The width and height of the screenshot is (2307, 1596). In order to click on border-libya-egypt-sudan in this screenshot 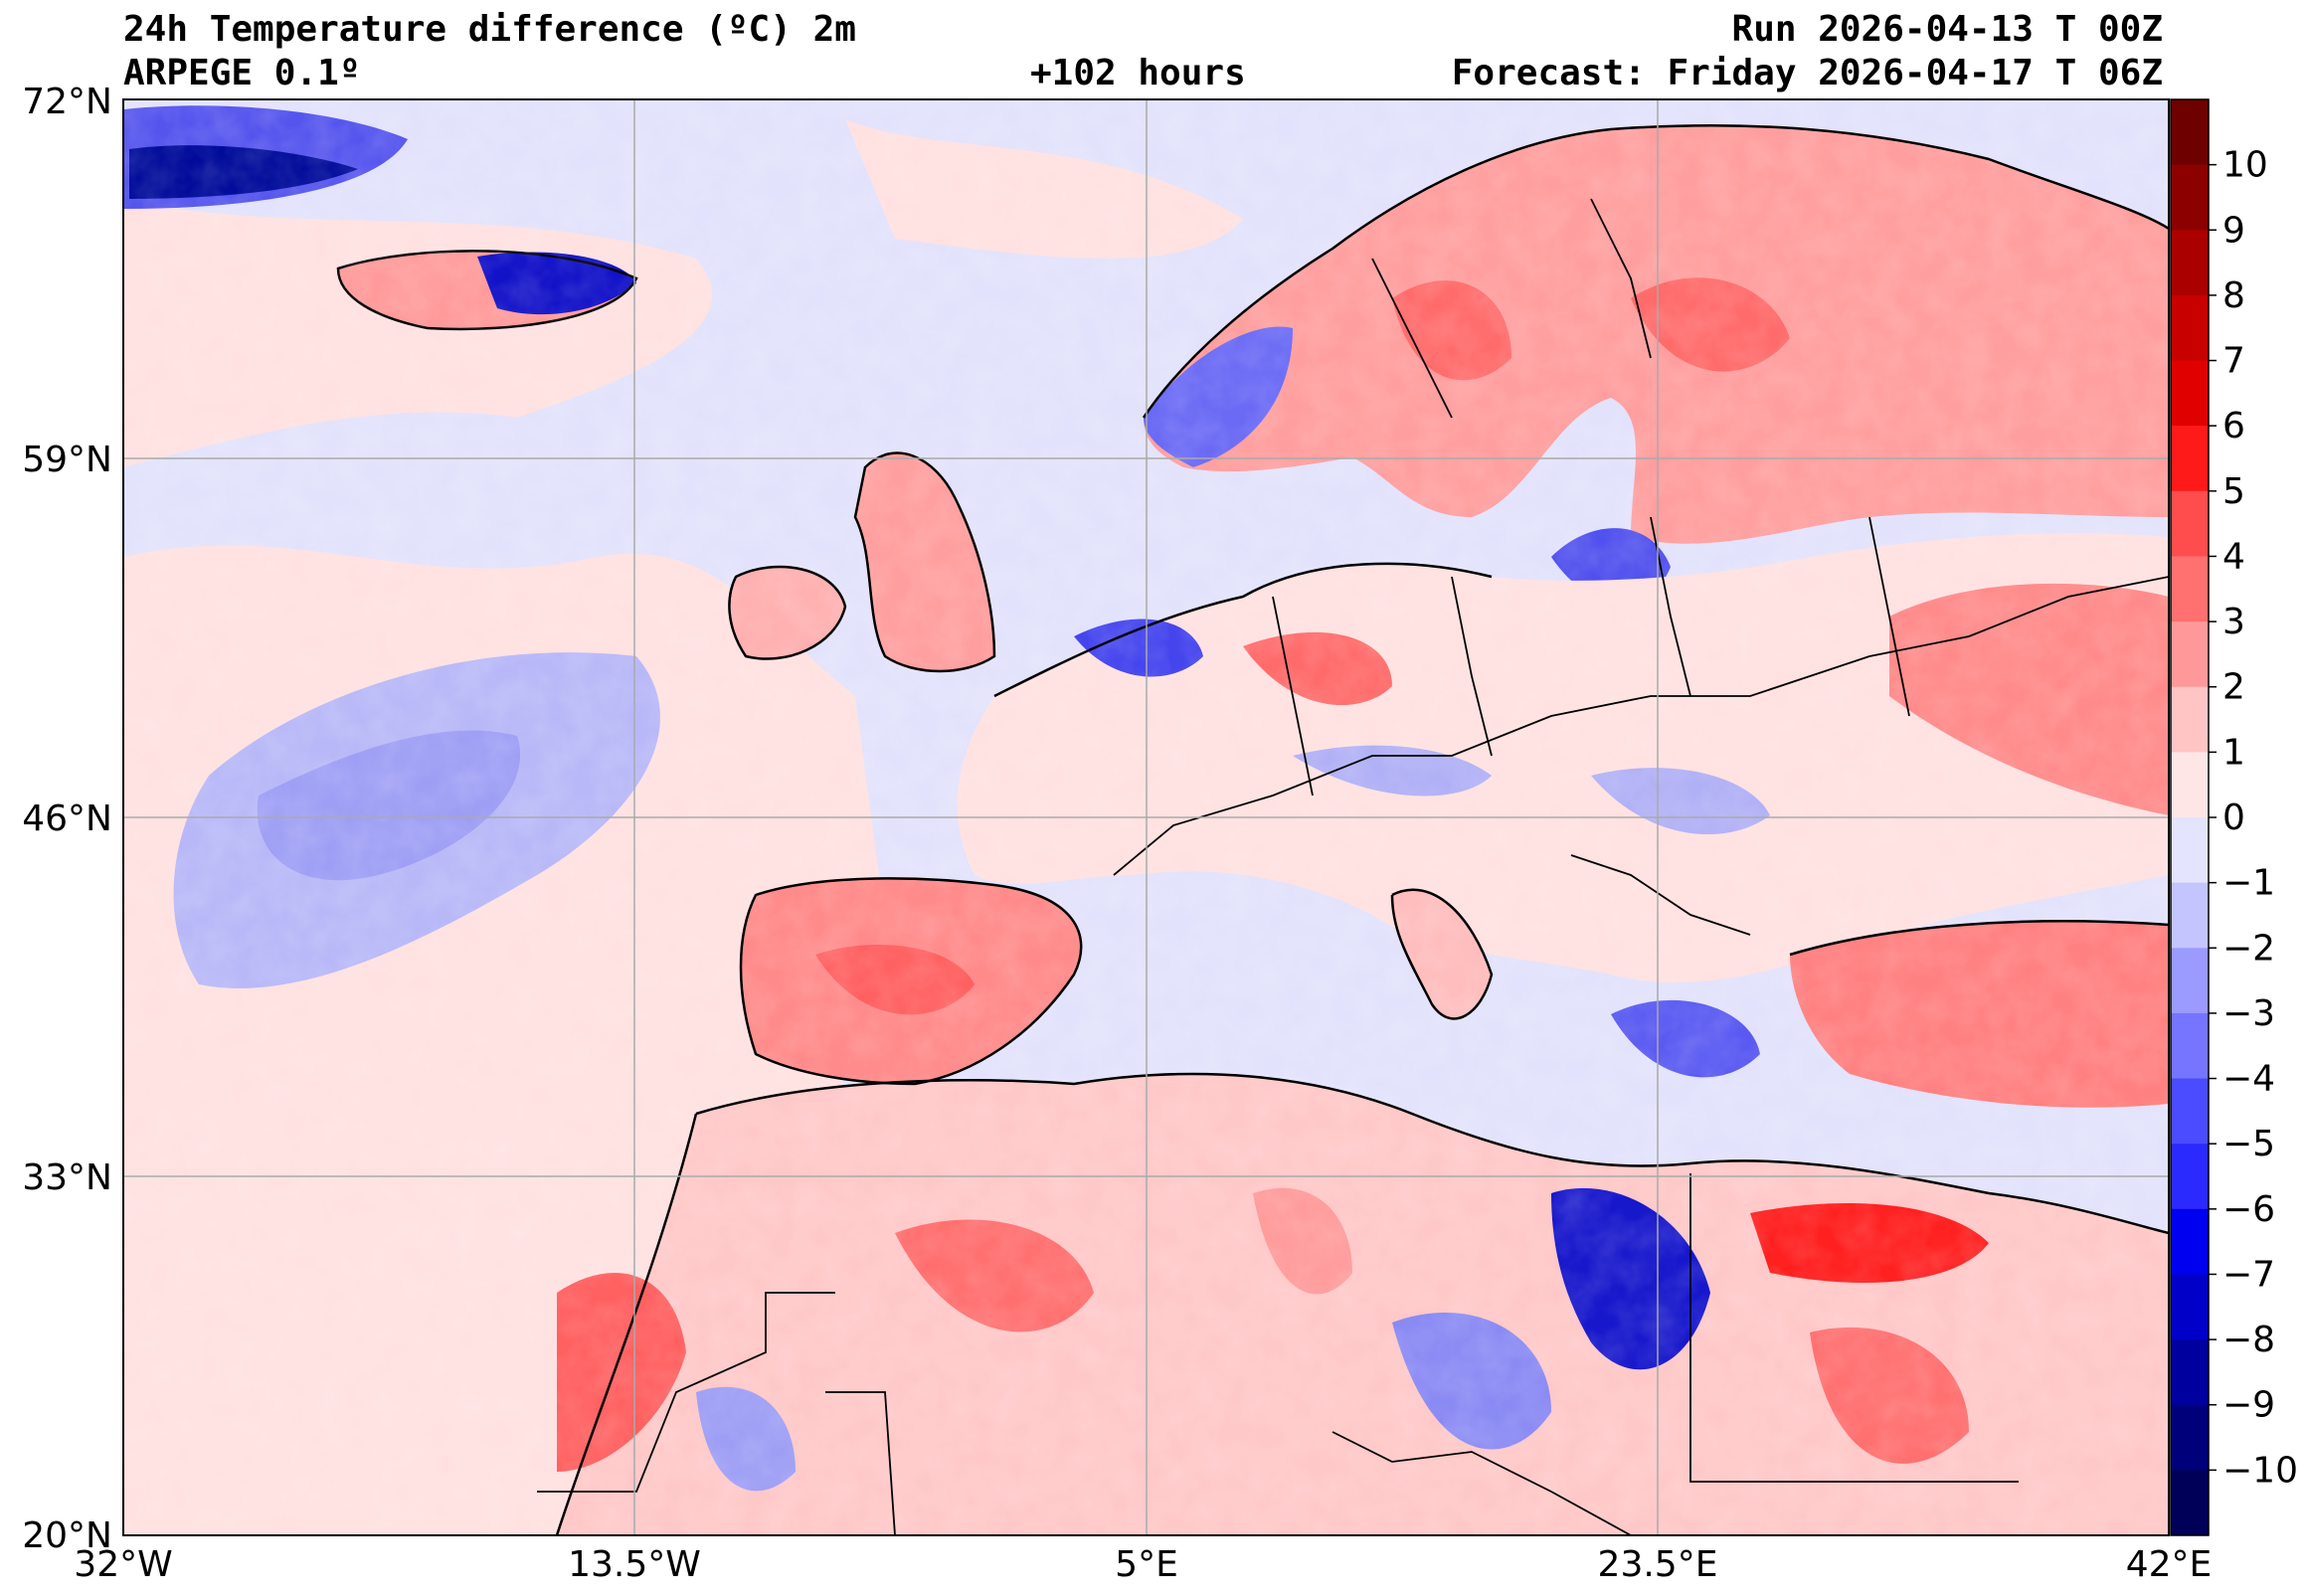, I will do `click(1854, 1328)`.